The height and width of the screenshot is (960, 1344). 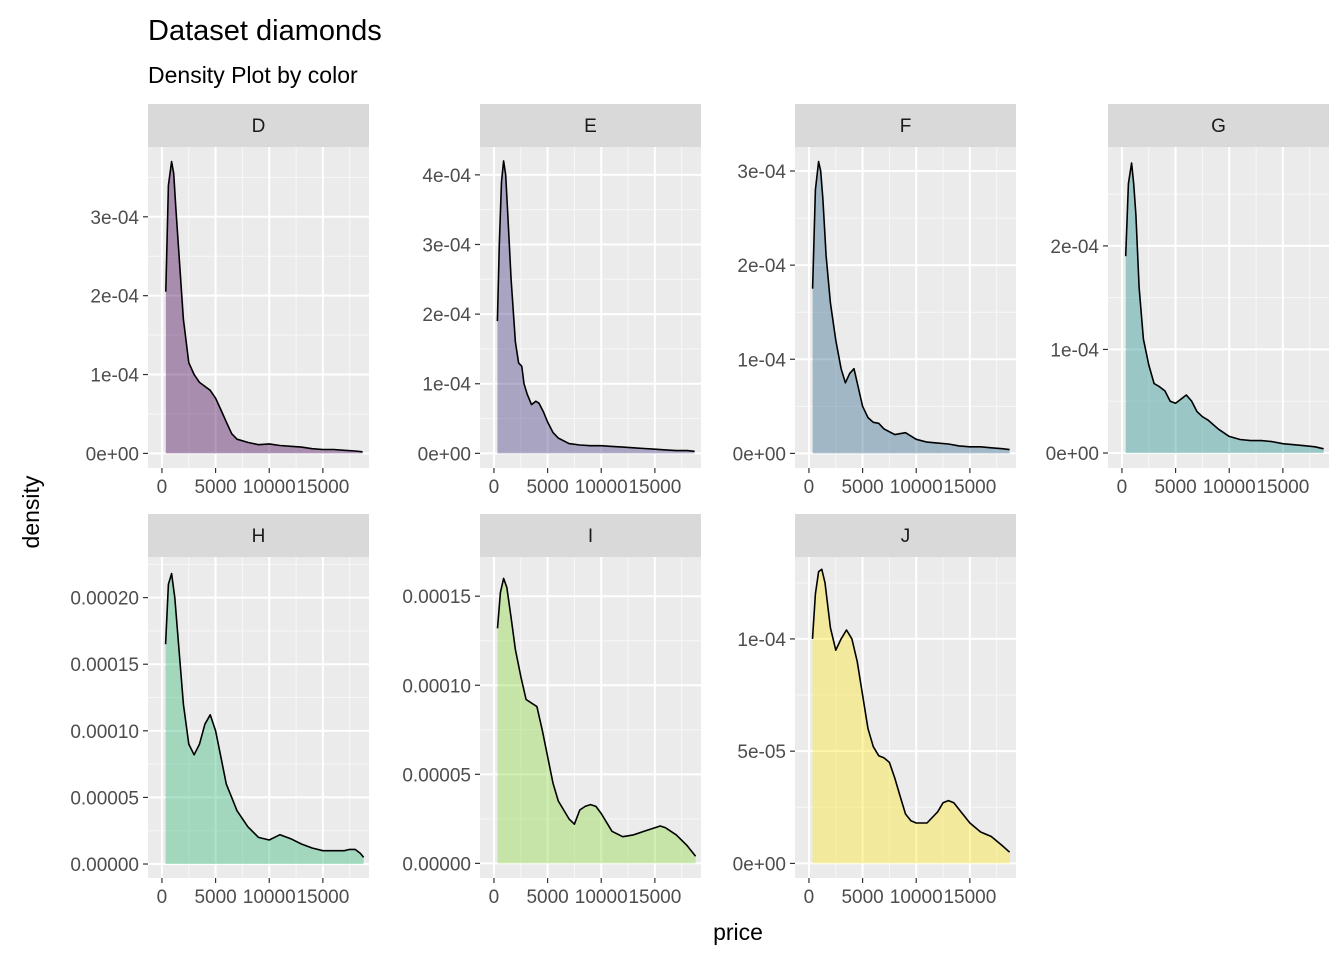 What do you see at coordinates (264, 715) in the screenshot?
I see `density-line-h` at bounding box center [264, 715].